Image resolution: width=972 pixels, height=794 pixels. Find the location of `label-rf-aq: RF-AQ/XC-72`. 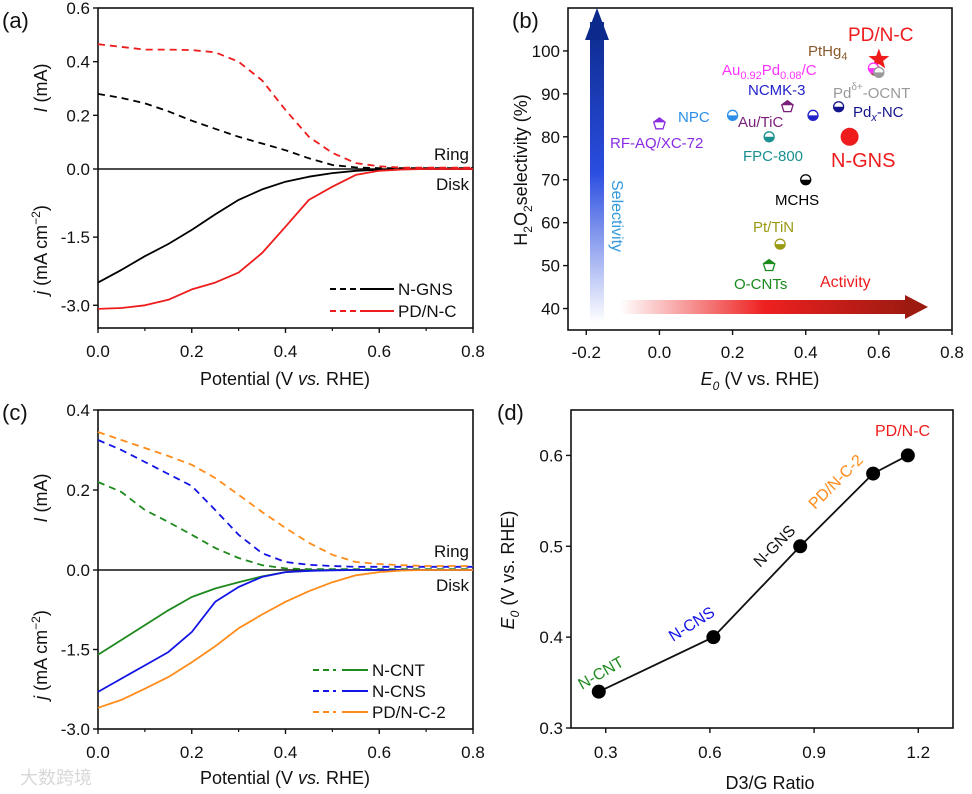

label-rf-aq: RF-AQ/XC-72 is located at coordinates (656, 143).